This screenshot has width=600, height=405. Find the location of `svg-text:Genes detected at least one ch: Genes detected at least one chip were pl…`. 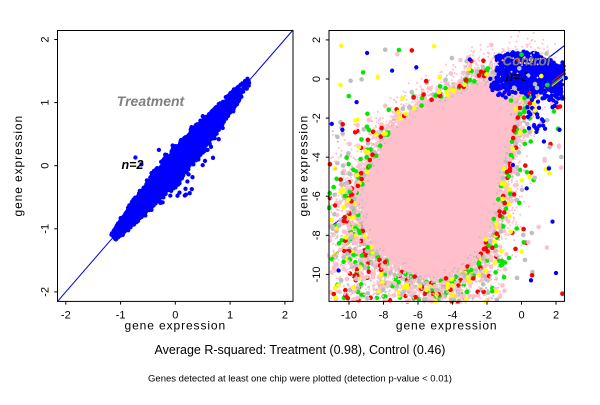

svg-text:Genes detected at least one ch: Genes detected at least one chip were pl… is located at coordinates (300, 379).